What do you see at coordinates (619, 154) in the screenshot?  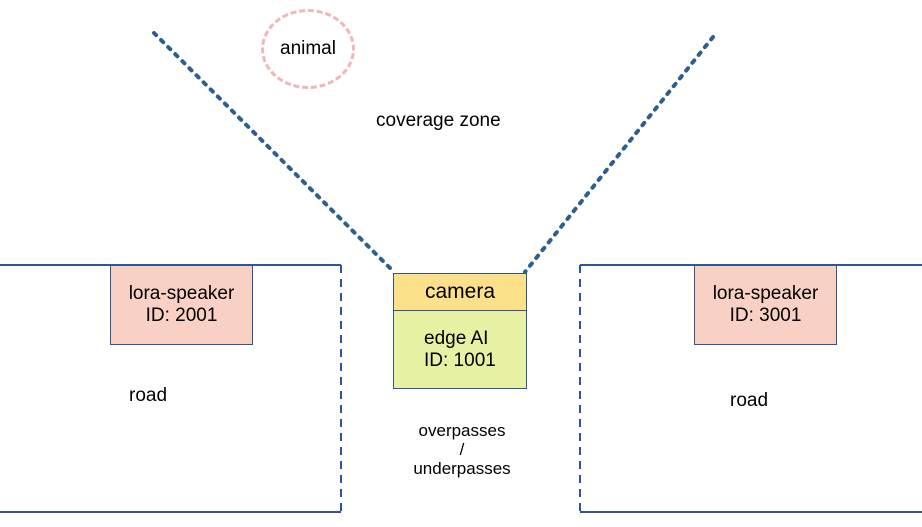 I see `coverage-line-right` at bounding box center [619, 154].